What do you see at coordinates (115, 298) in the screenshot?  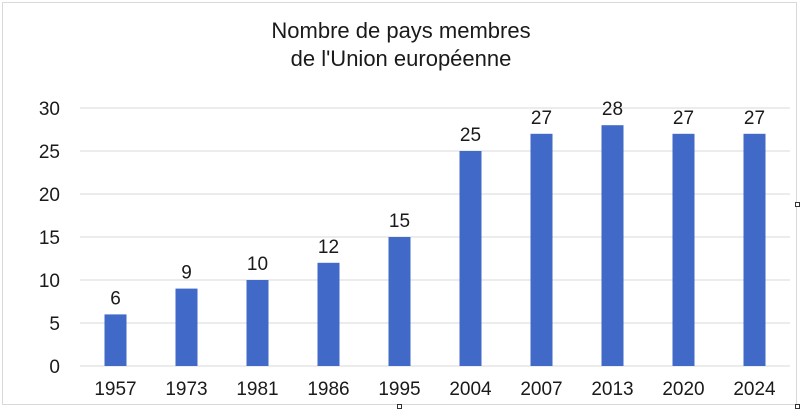 I see `data-label-1957: 6` at bounding box center [115, 298].